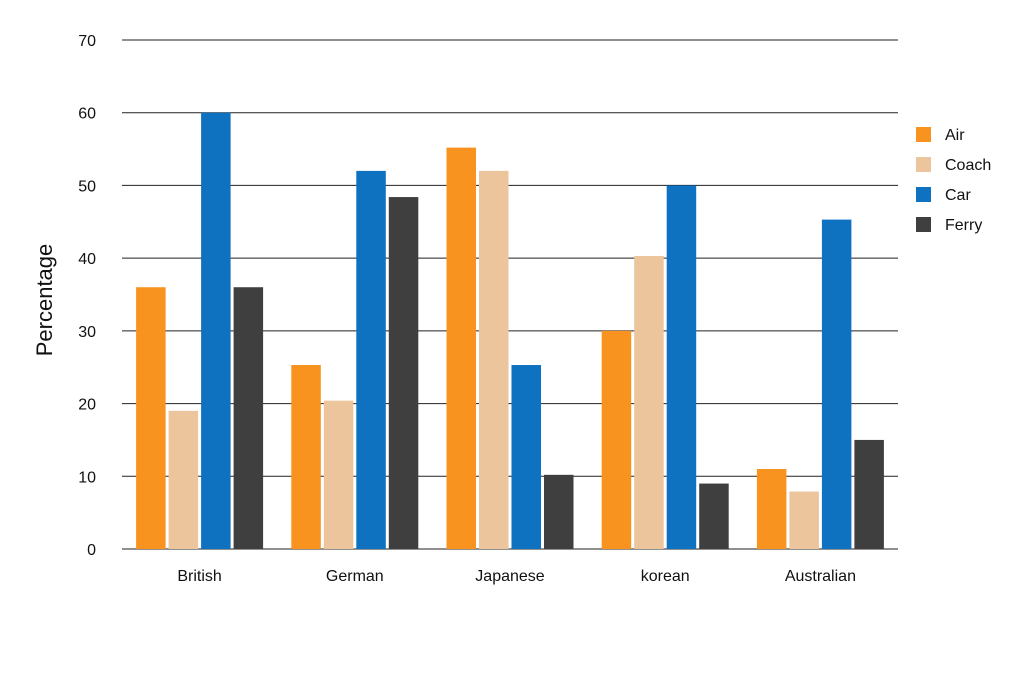 This screenshot has height=674, width=1024. What do you see at coordinates (183, 479) in the screenshot?
I see `bar-coach-british` at bounding box center [183, 479].